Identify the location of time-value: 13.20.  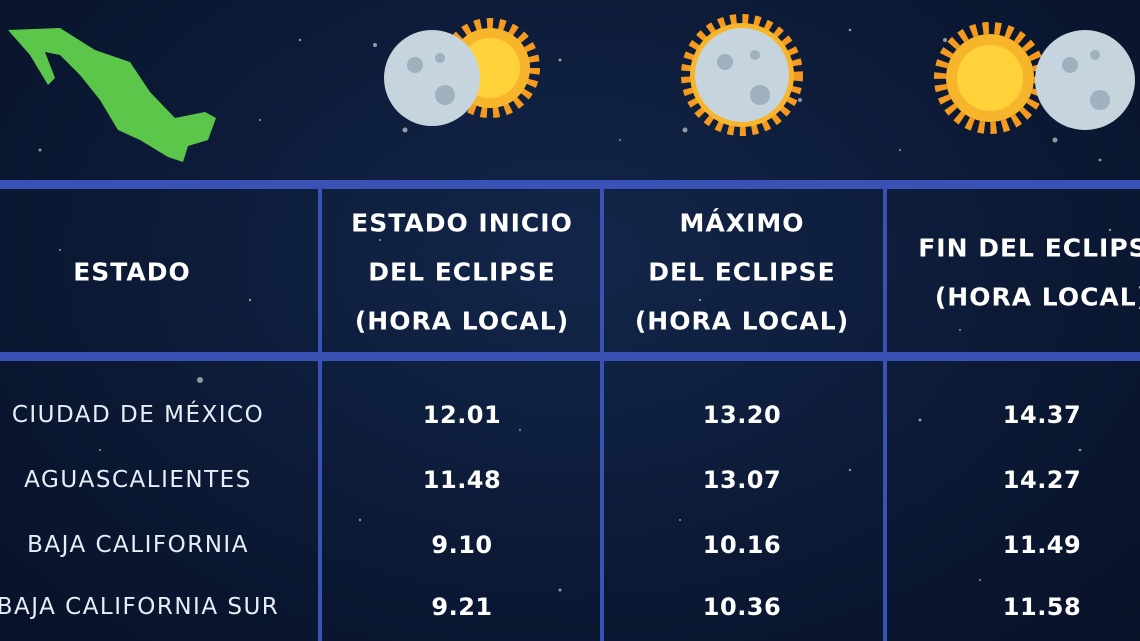
(742, 415).